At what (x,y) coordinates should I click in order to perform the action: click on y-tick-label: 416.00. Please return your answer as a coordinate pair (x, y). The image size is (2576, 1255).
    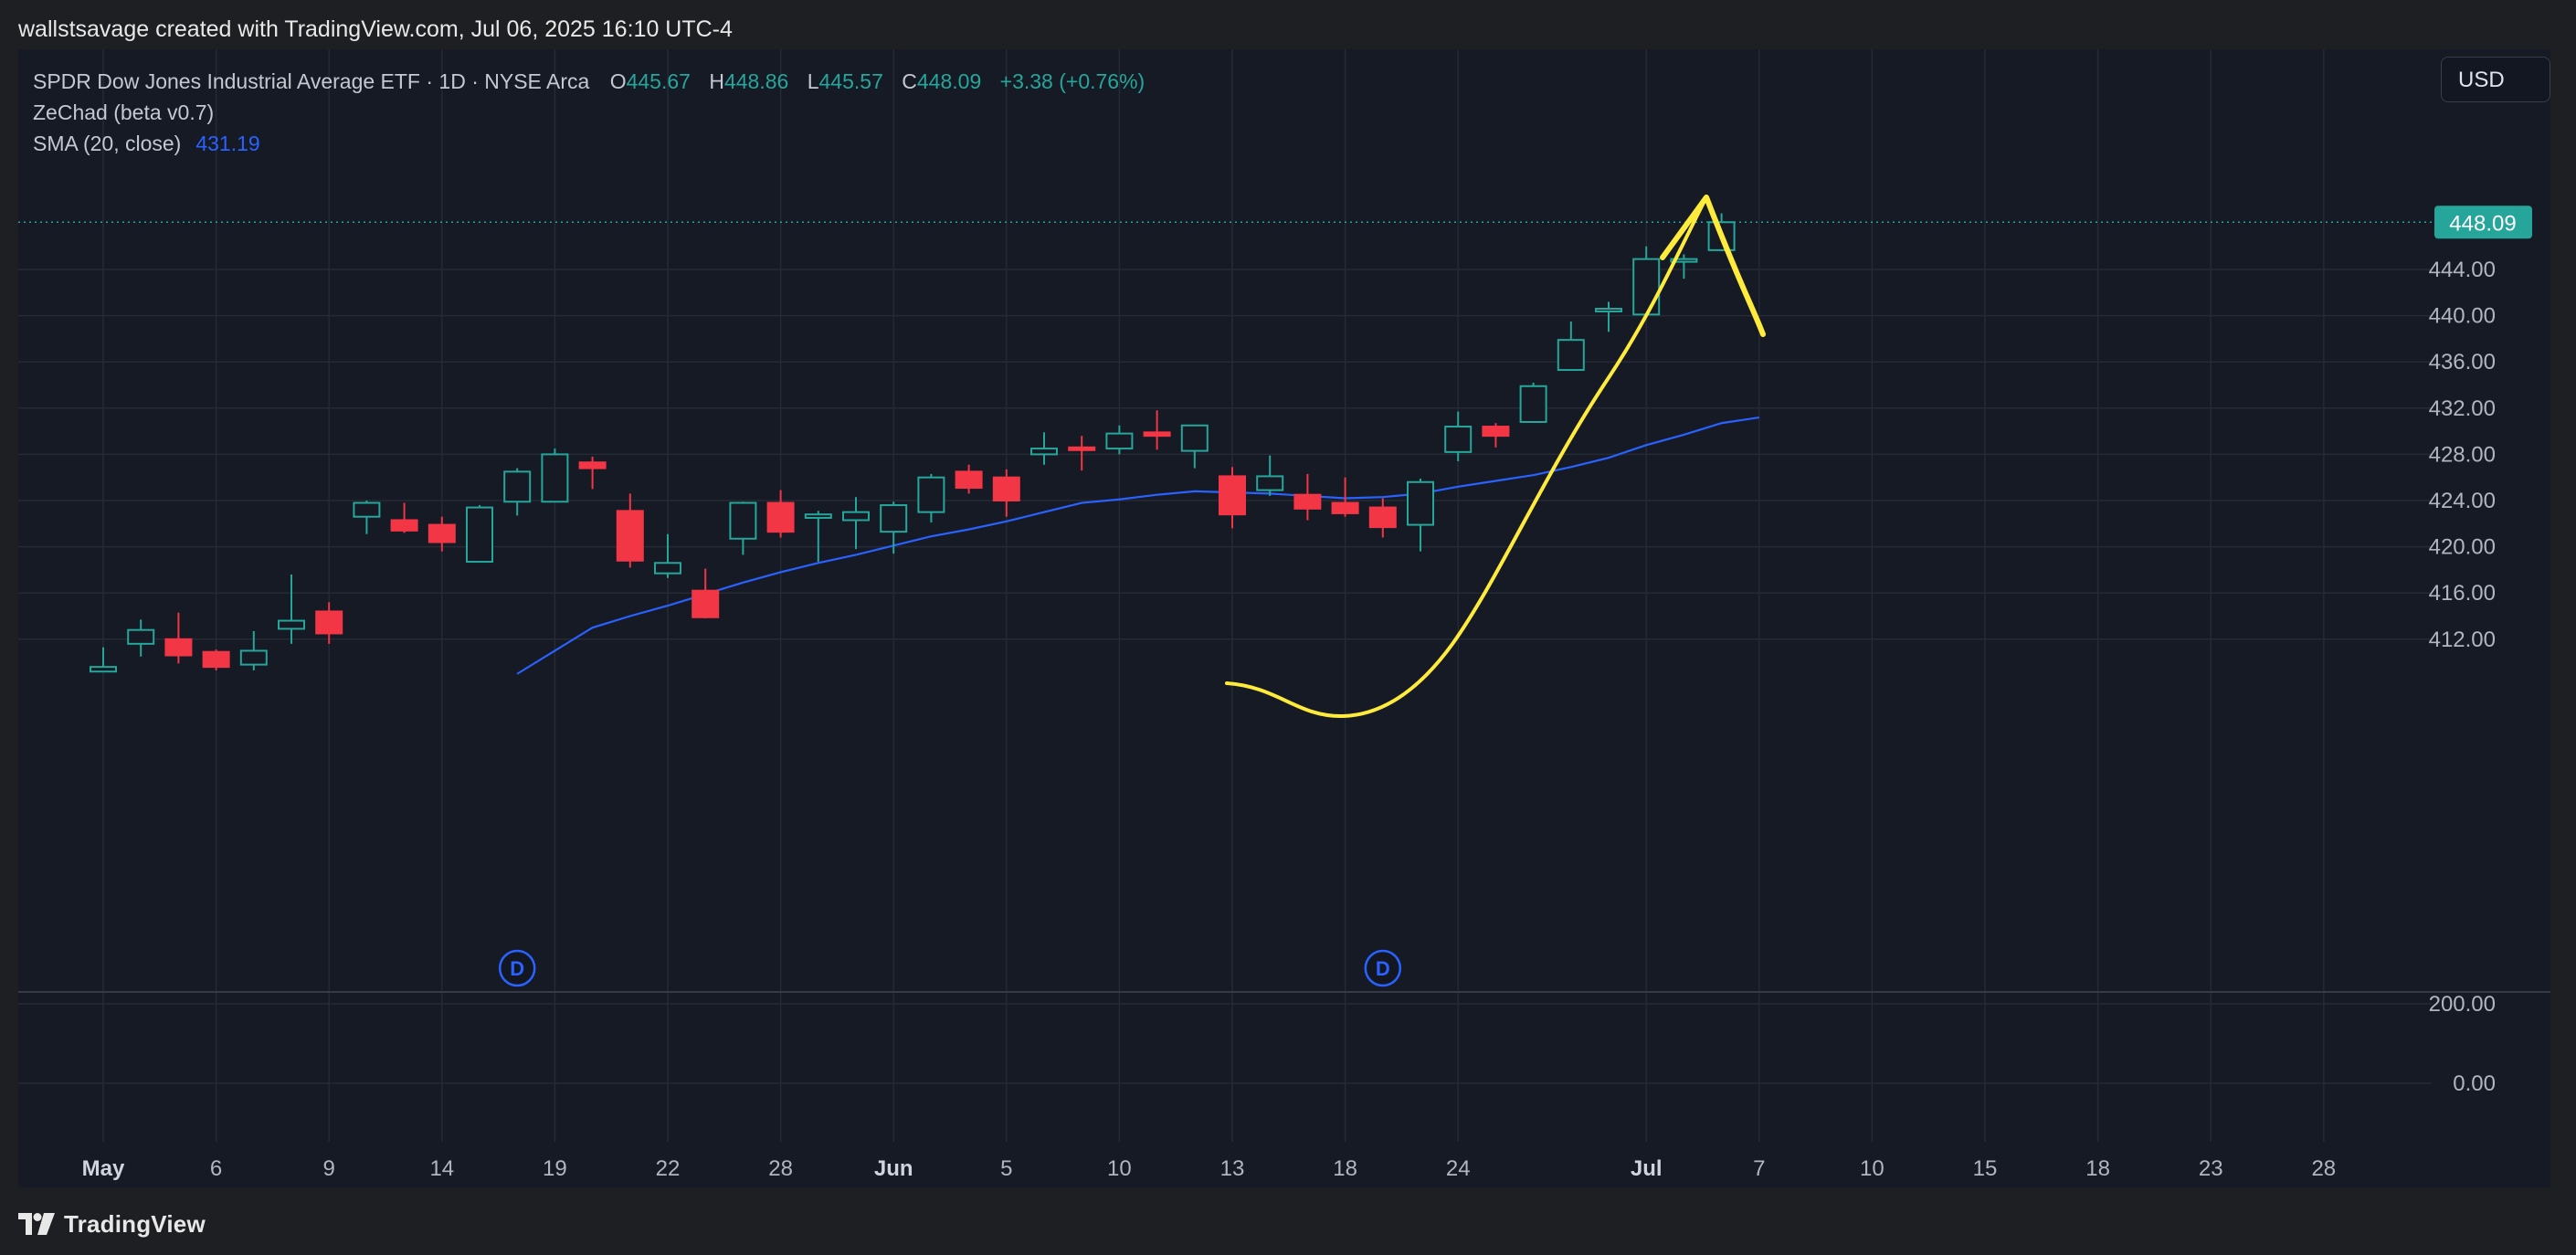
    Looking at the image, I should click on (2462, 593).